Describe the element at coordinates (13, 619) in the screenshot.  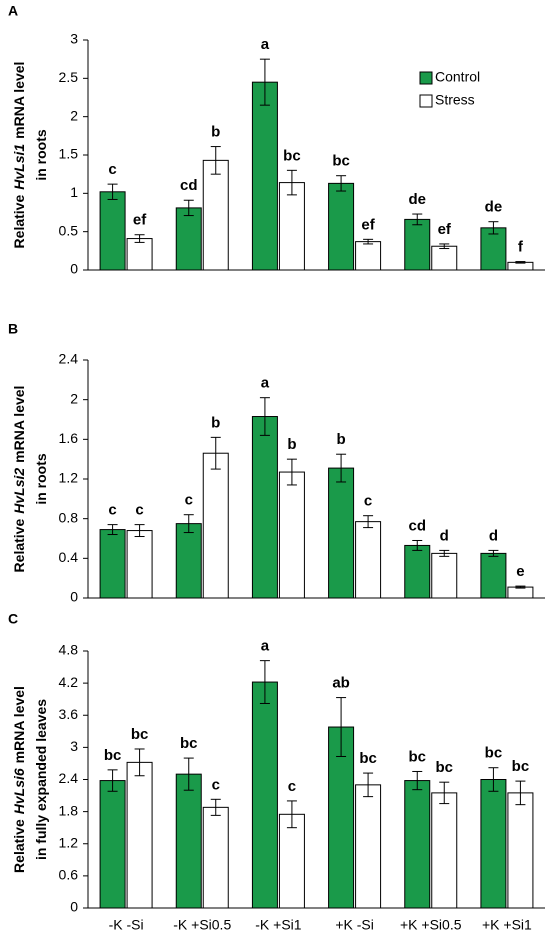
I see `panel-label: C` at that location.